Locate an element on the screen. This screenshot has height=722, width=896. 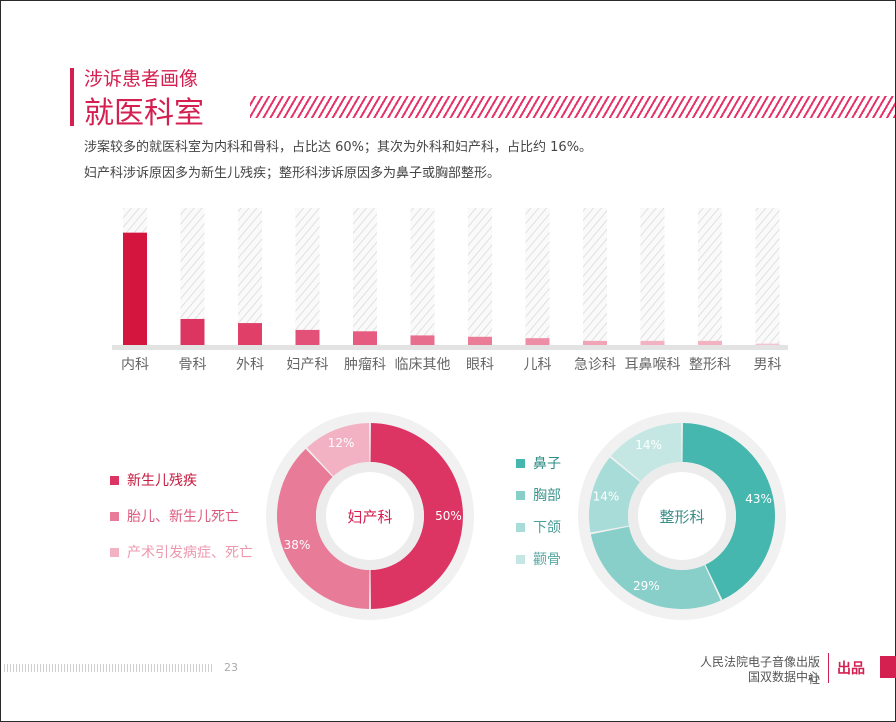
bar-眼科 is located at coordinates (480, 340).